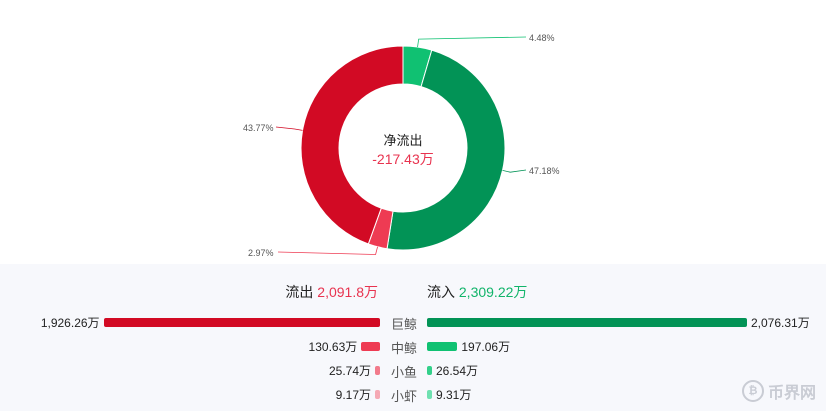 This screenshot has width=826, height=411. I want to click on inflow-value-label: 9.31万, so click(454, 395).